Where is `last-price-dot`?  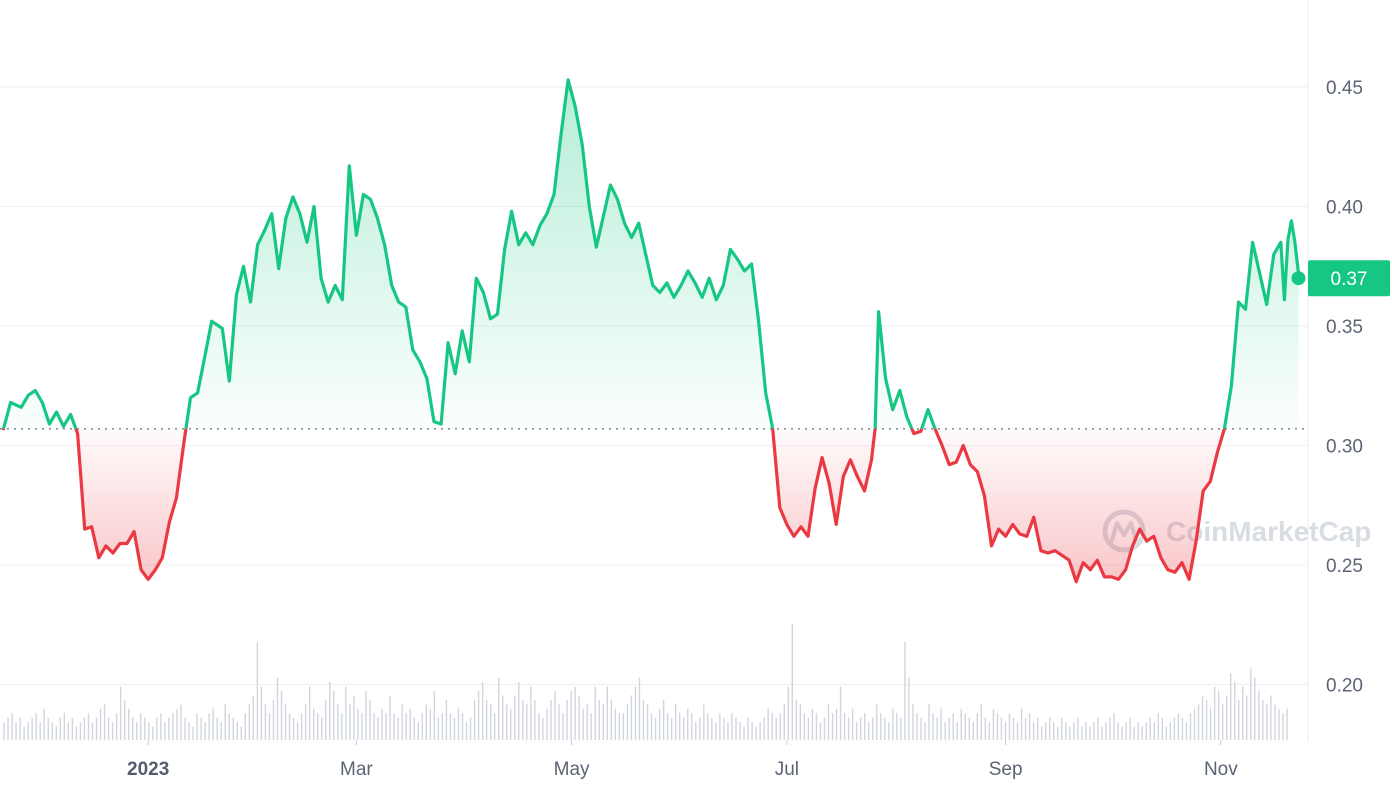
last-price-dot is located at coordinates (1298, 278).